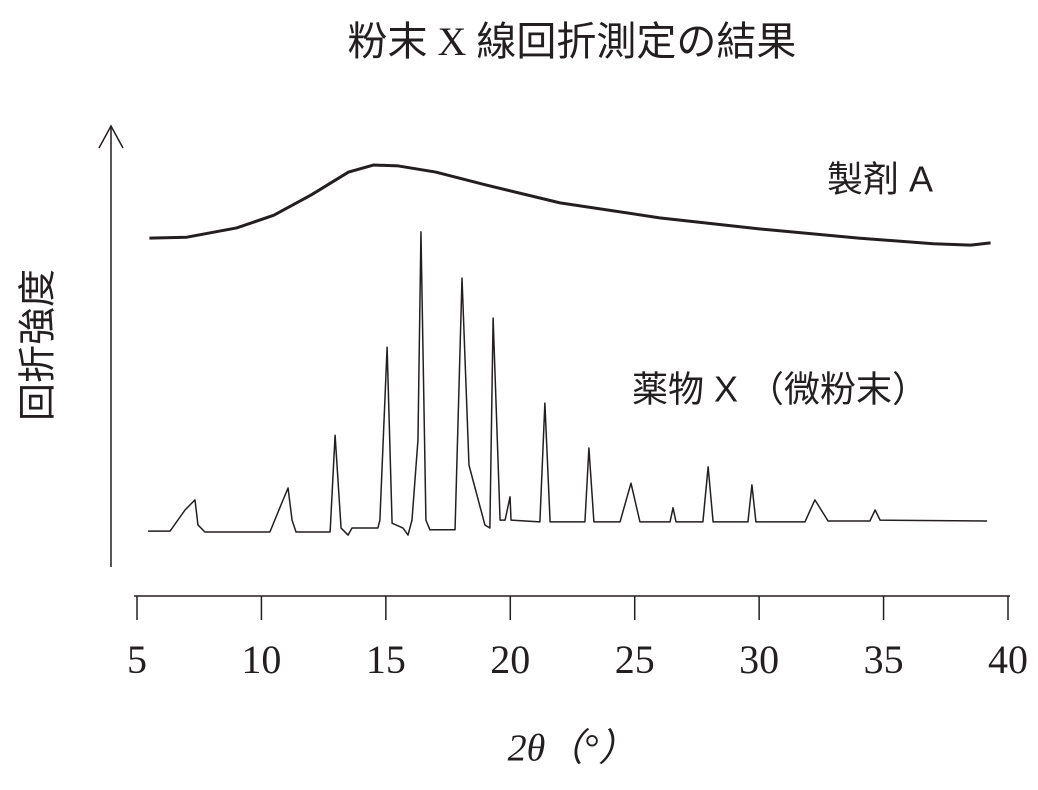 The image size is (1038, 790). Describe the element at coordinates (572, 41) in the screenshot. I see `chart-title: 粉末 X 線回折測定の結果` at that location.